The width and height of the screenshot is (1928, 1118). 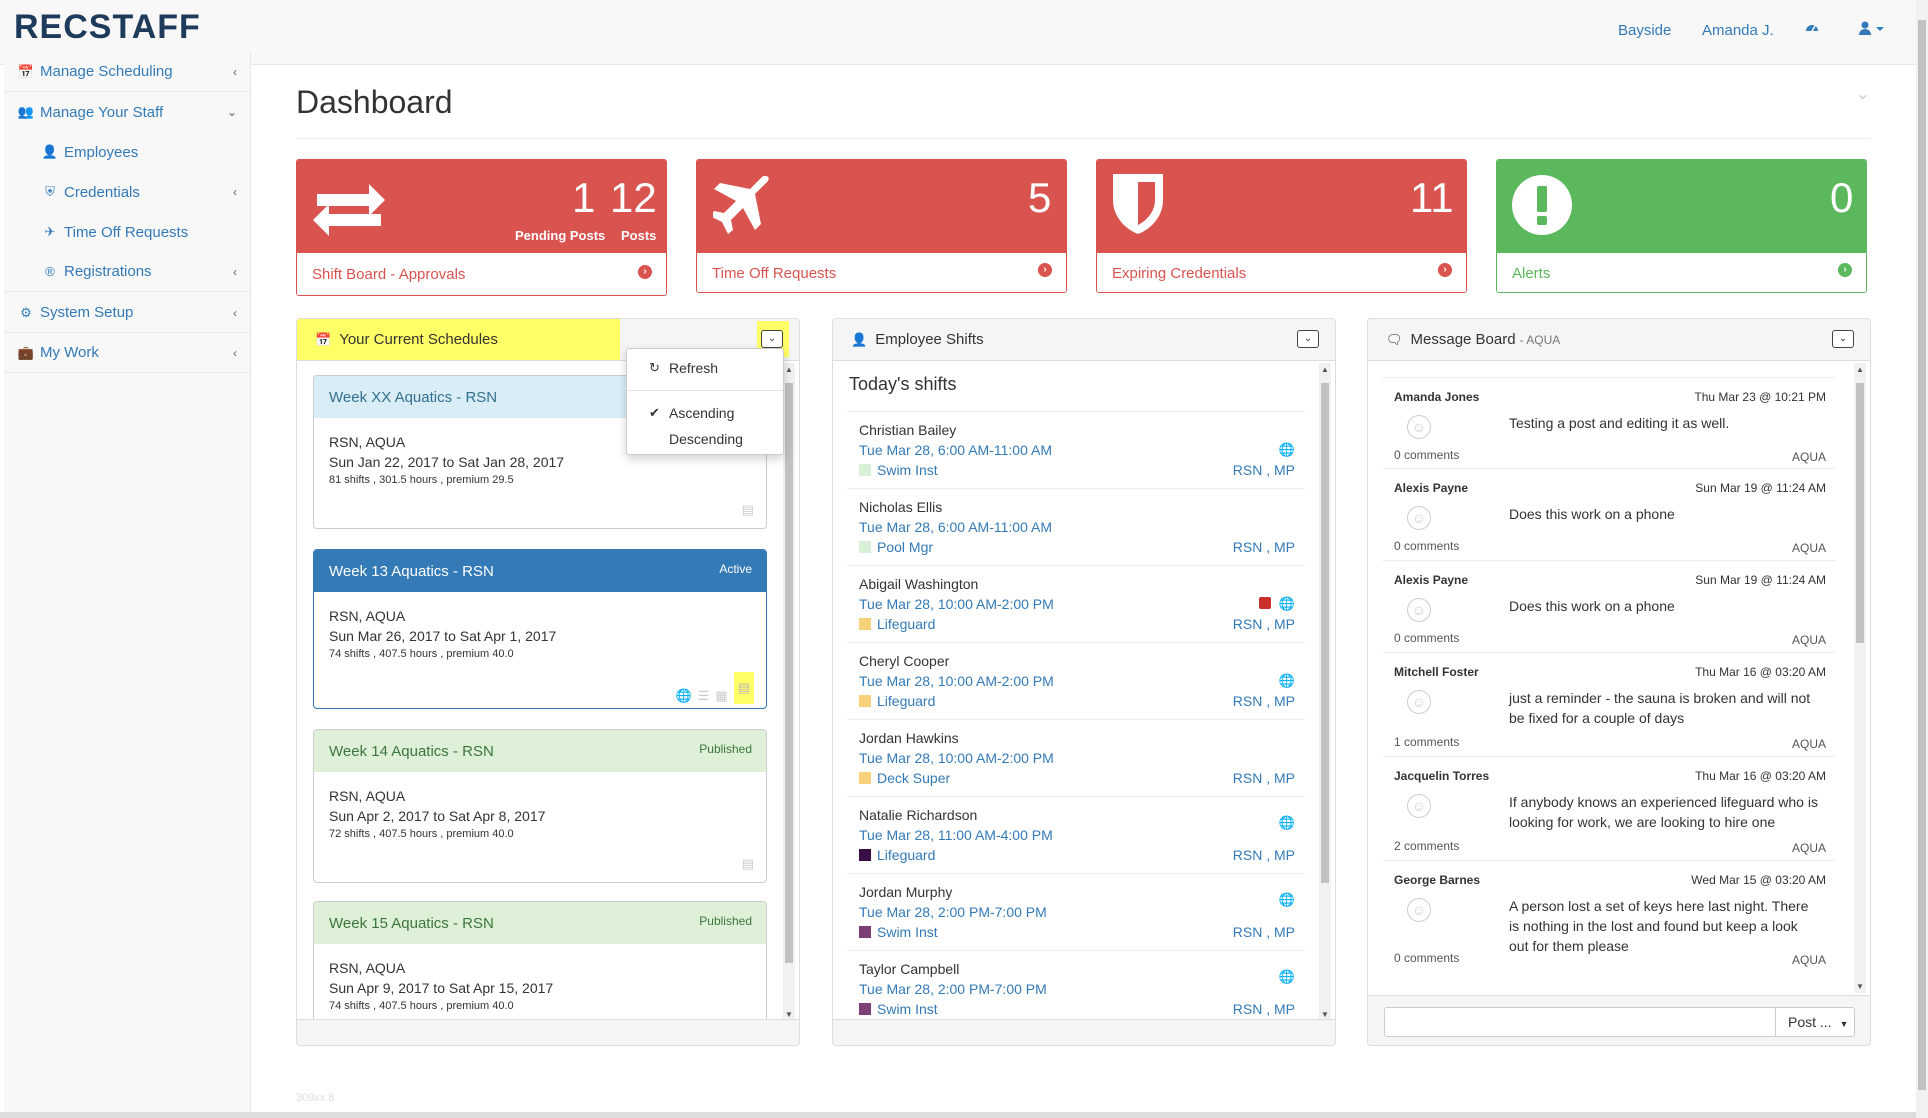 I want to click on schedules-scrollbar: ▲ ▼, so click(x=789, y=692).